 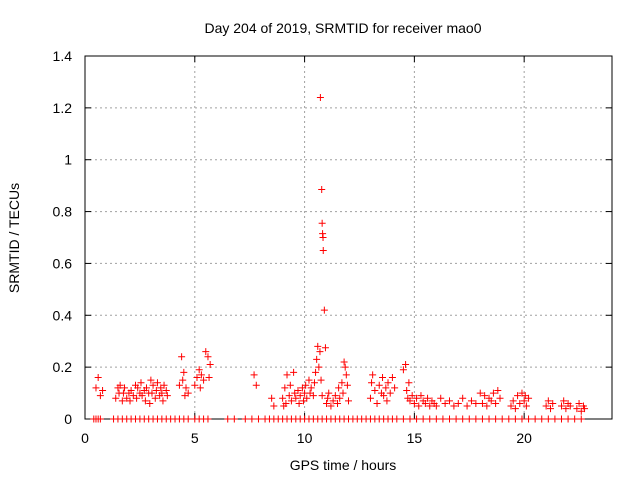 What do you see at coordinates (195, 438) in the screenshot?
I see `x-tick-label: 5` at bounding box center [195, 438].